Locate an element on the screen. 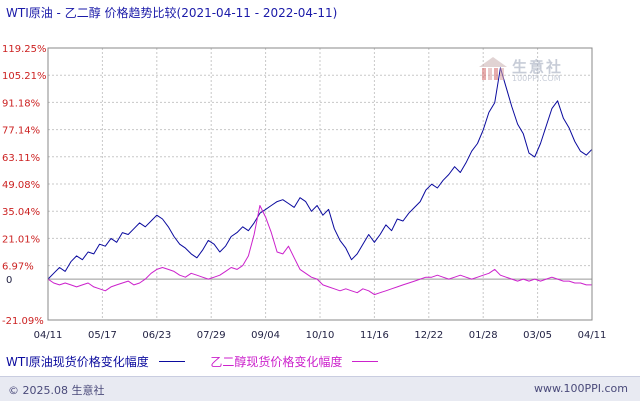 The height and width of the screenshot is (401, 640). y-tick-label: 35.04% is located at coordinates (21, 212).